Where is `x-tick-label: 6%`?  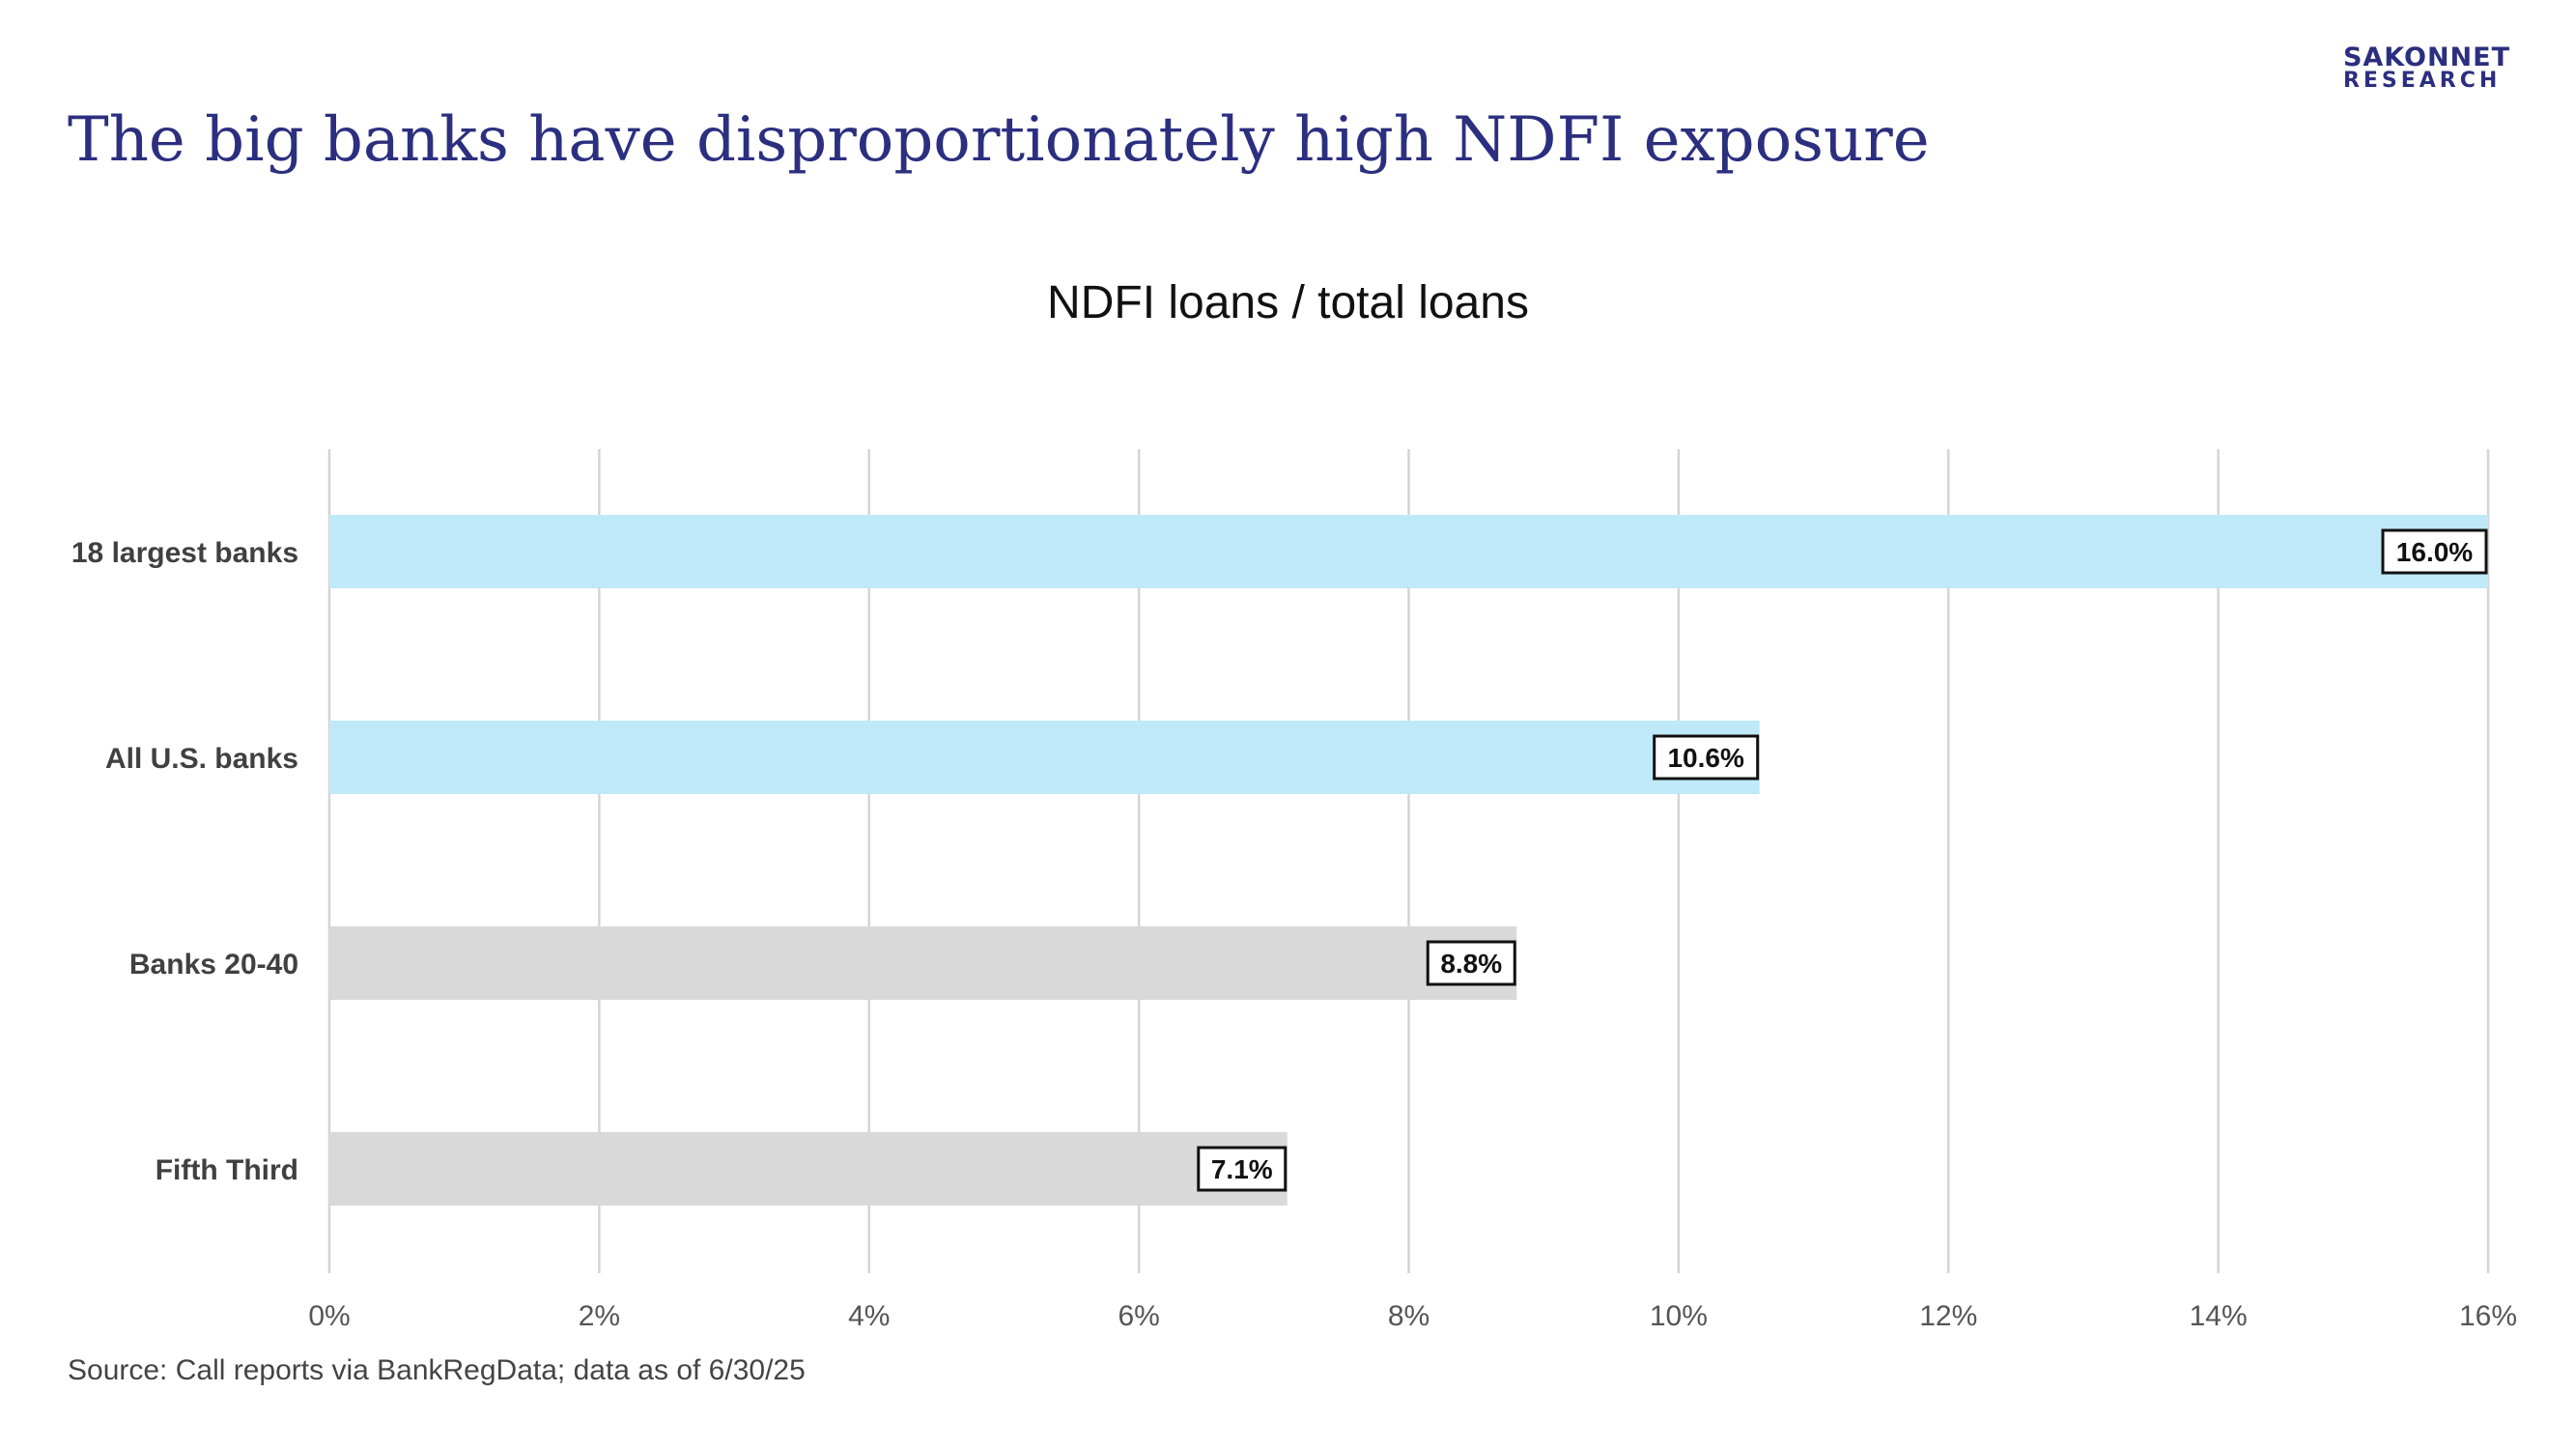 x-tick-label: 6% is located at coordinates (1138, 1316).